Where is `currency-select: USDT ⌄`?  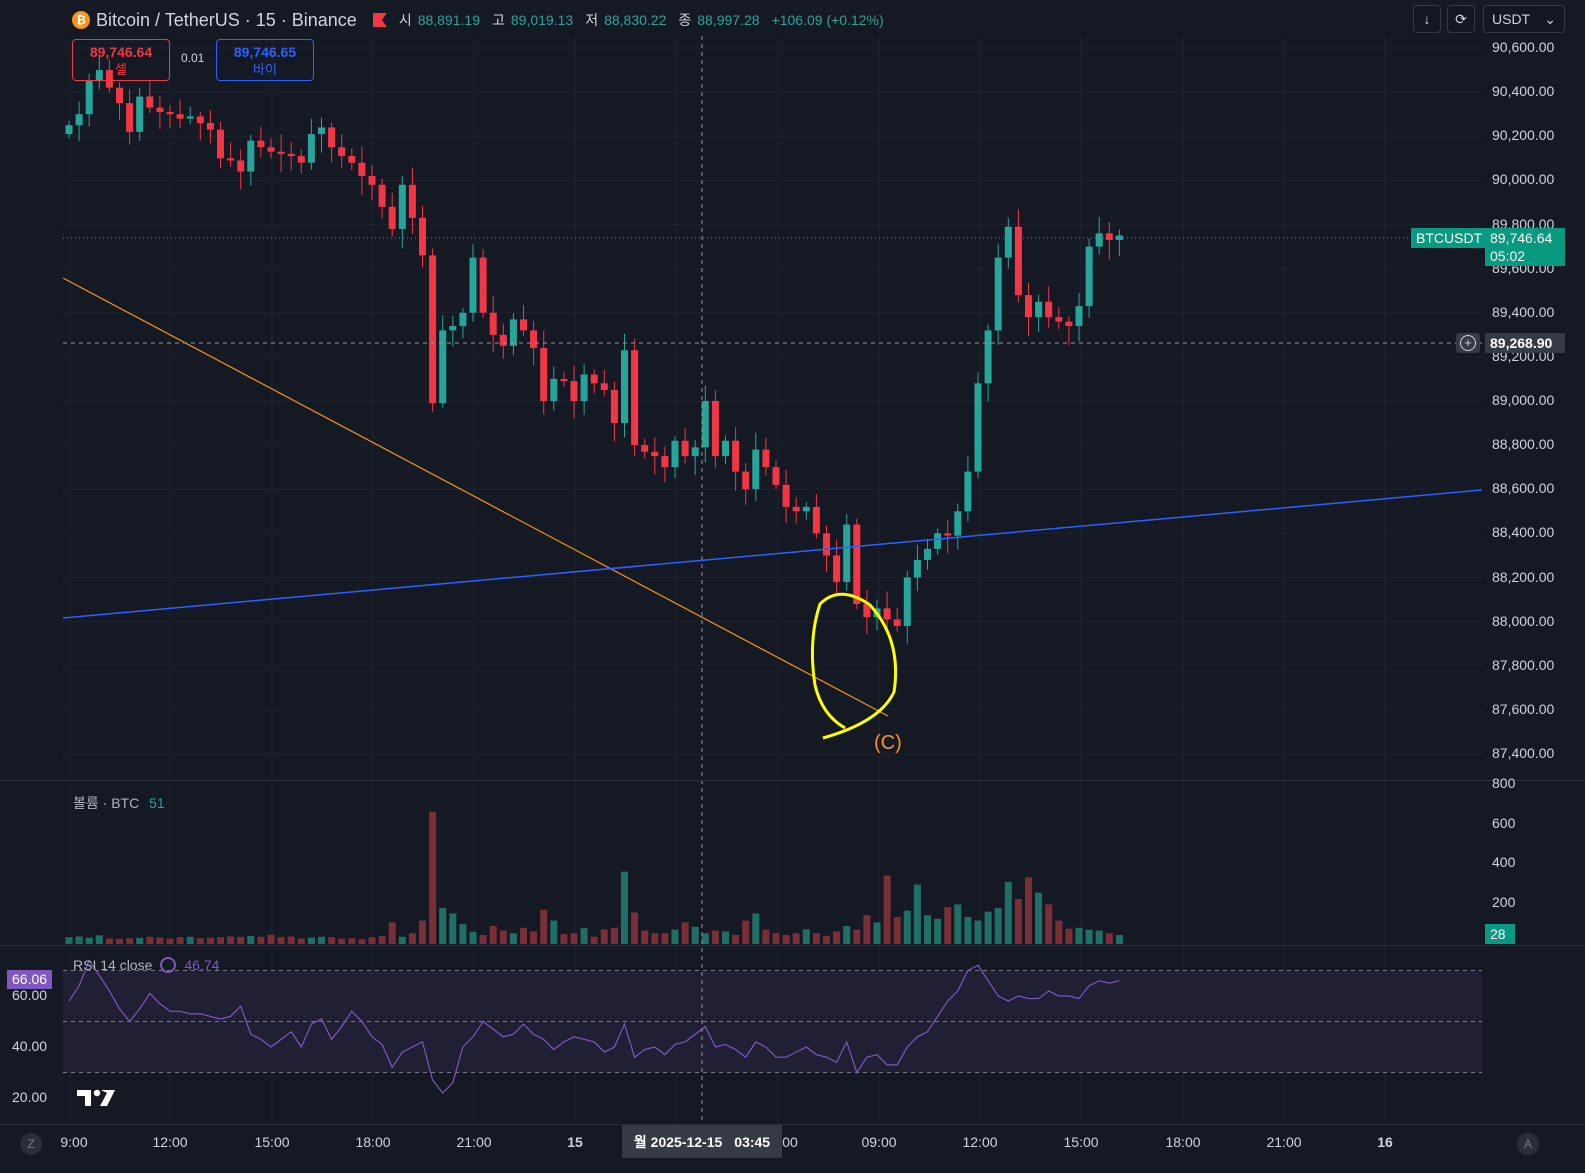 currency-select: USDT ⌄ is located at coordinates (1524, 19).